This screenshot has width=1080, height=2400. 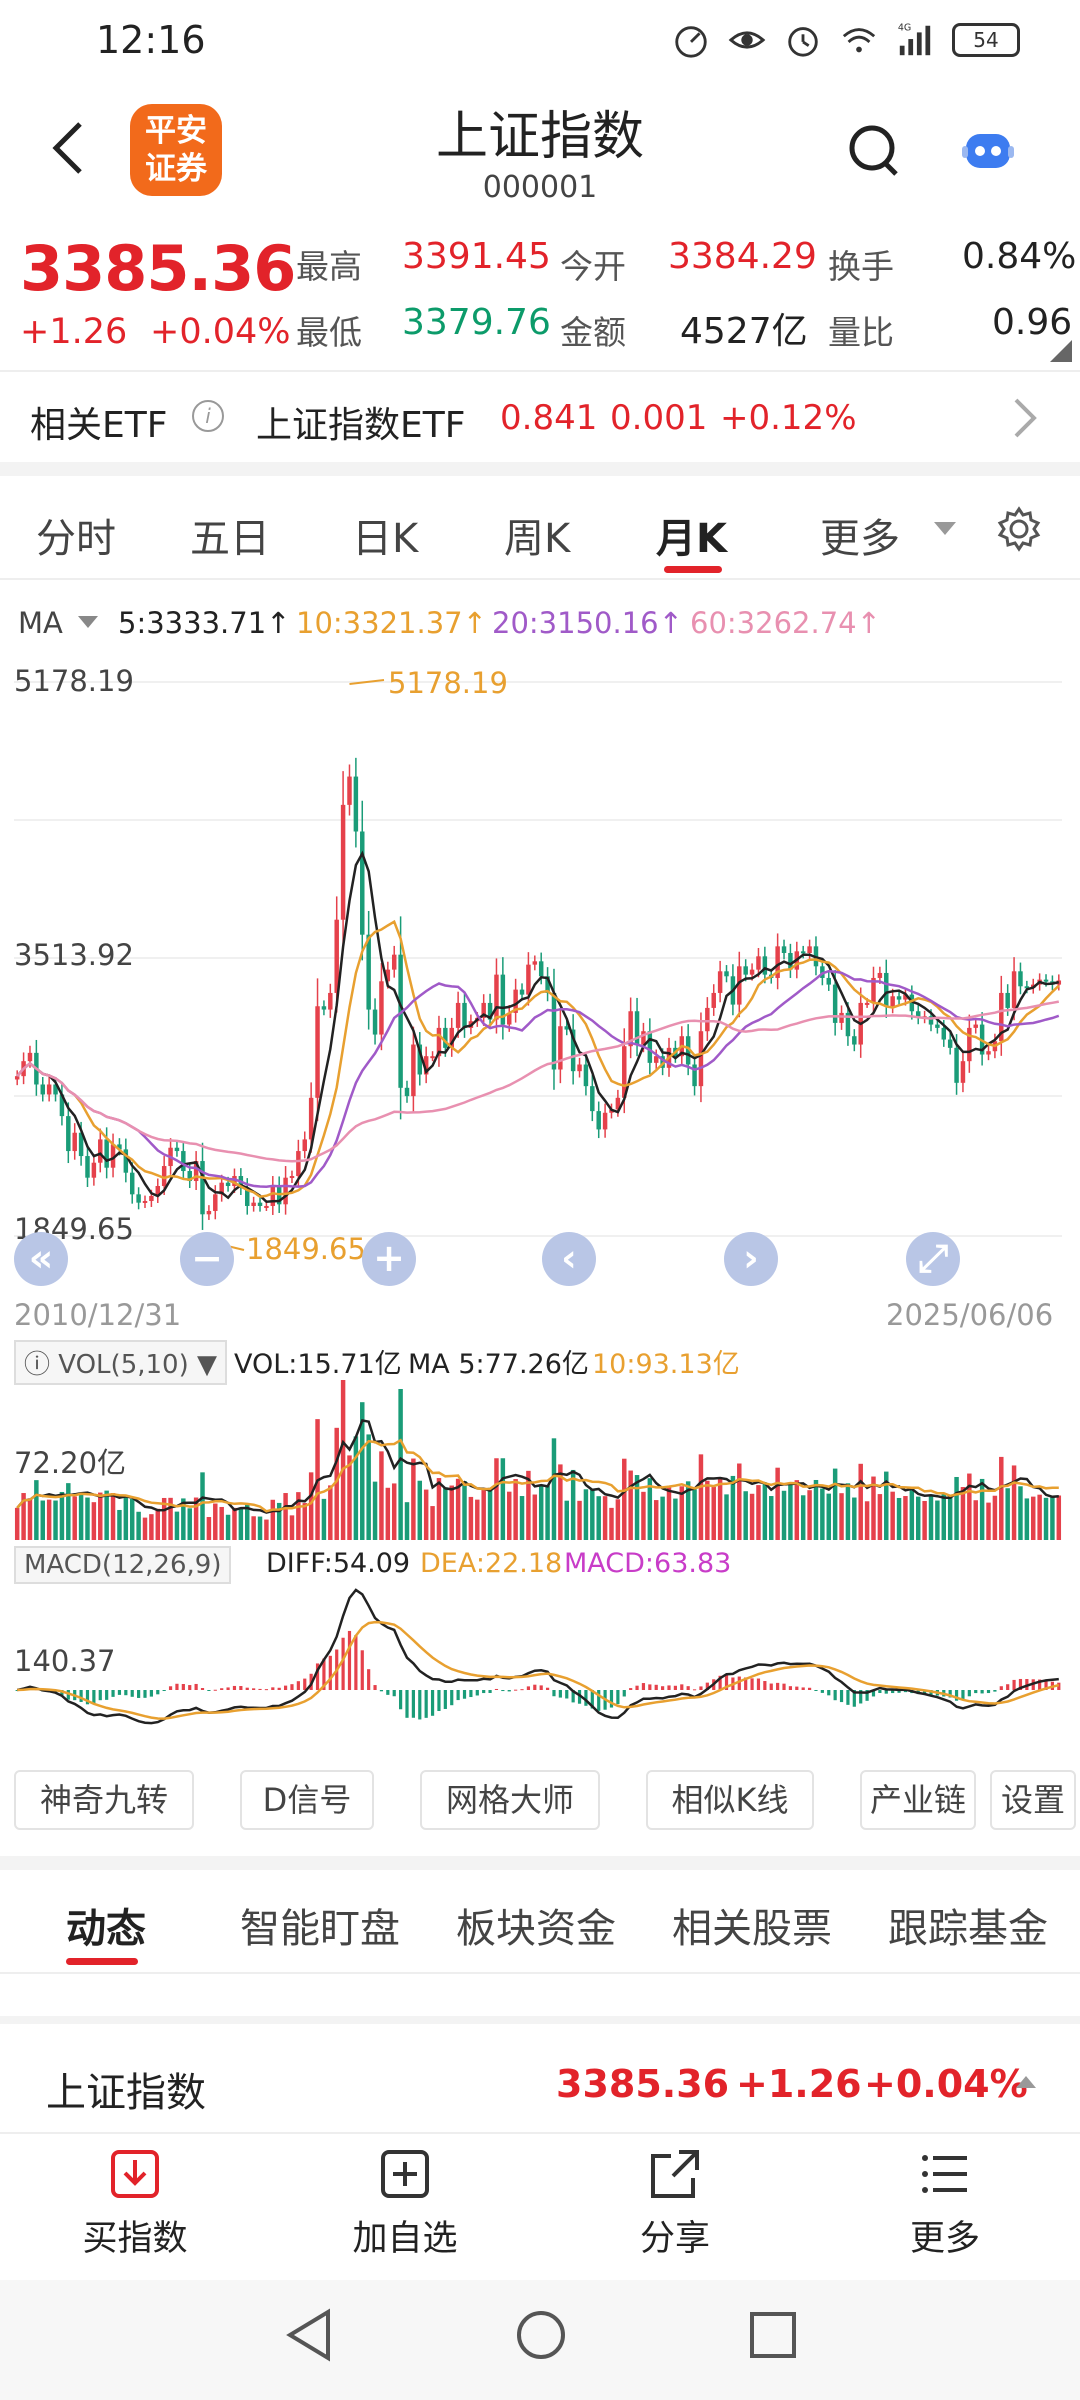 I want to click on tab-intraday: 分时, so click(x=76, y=539).